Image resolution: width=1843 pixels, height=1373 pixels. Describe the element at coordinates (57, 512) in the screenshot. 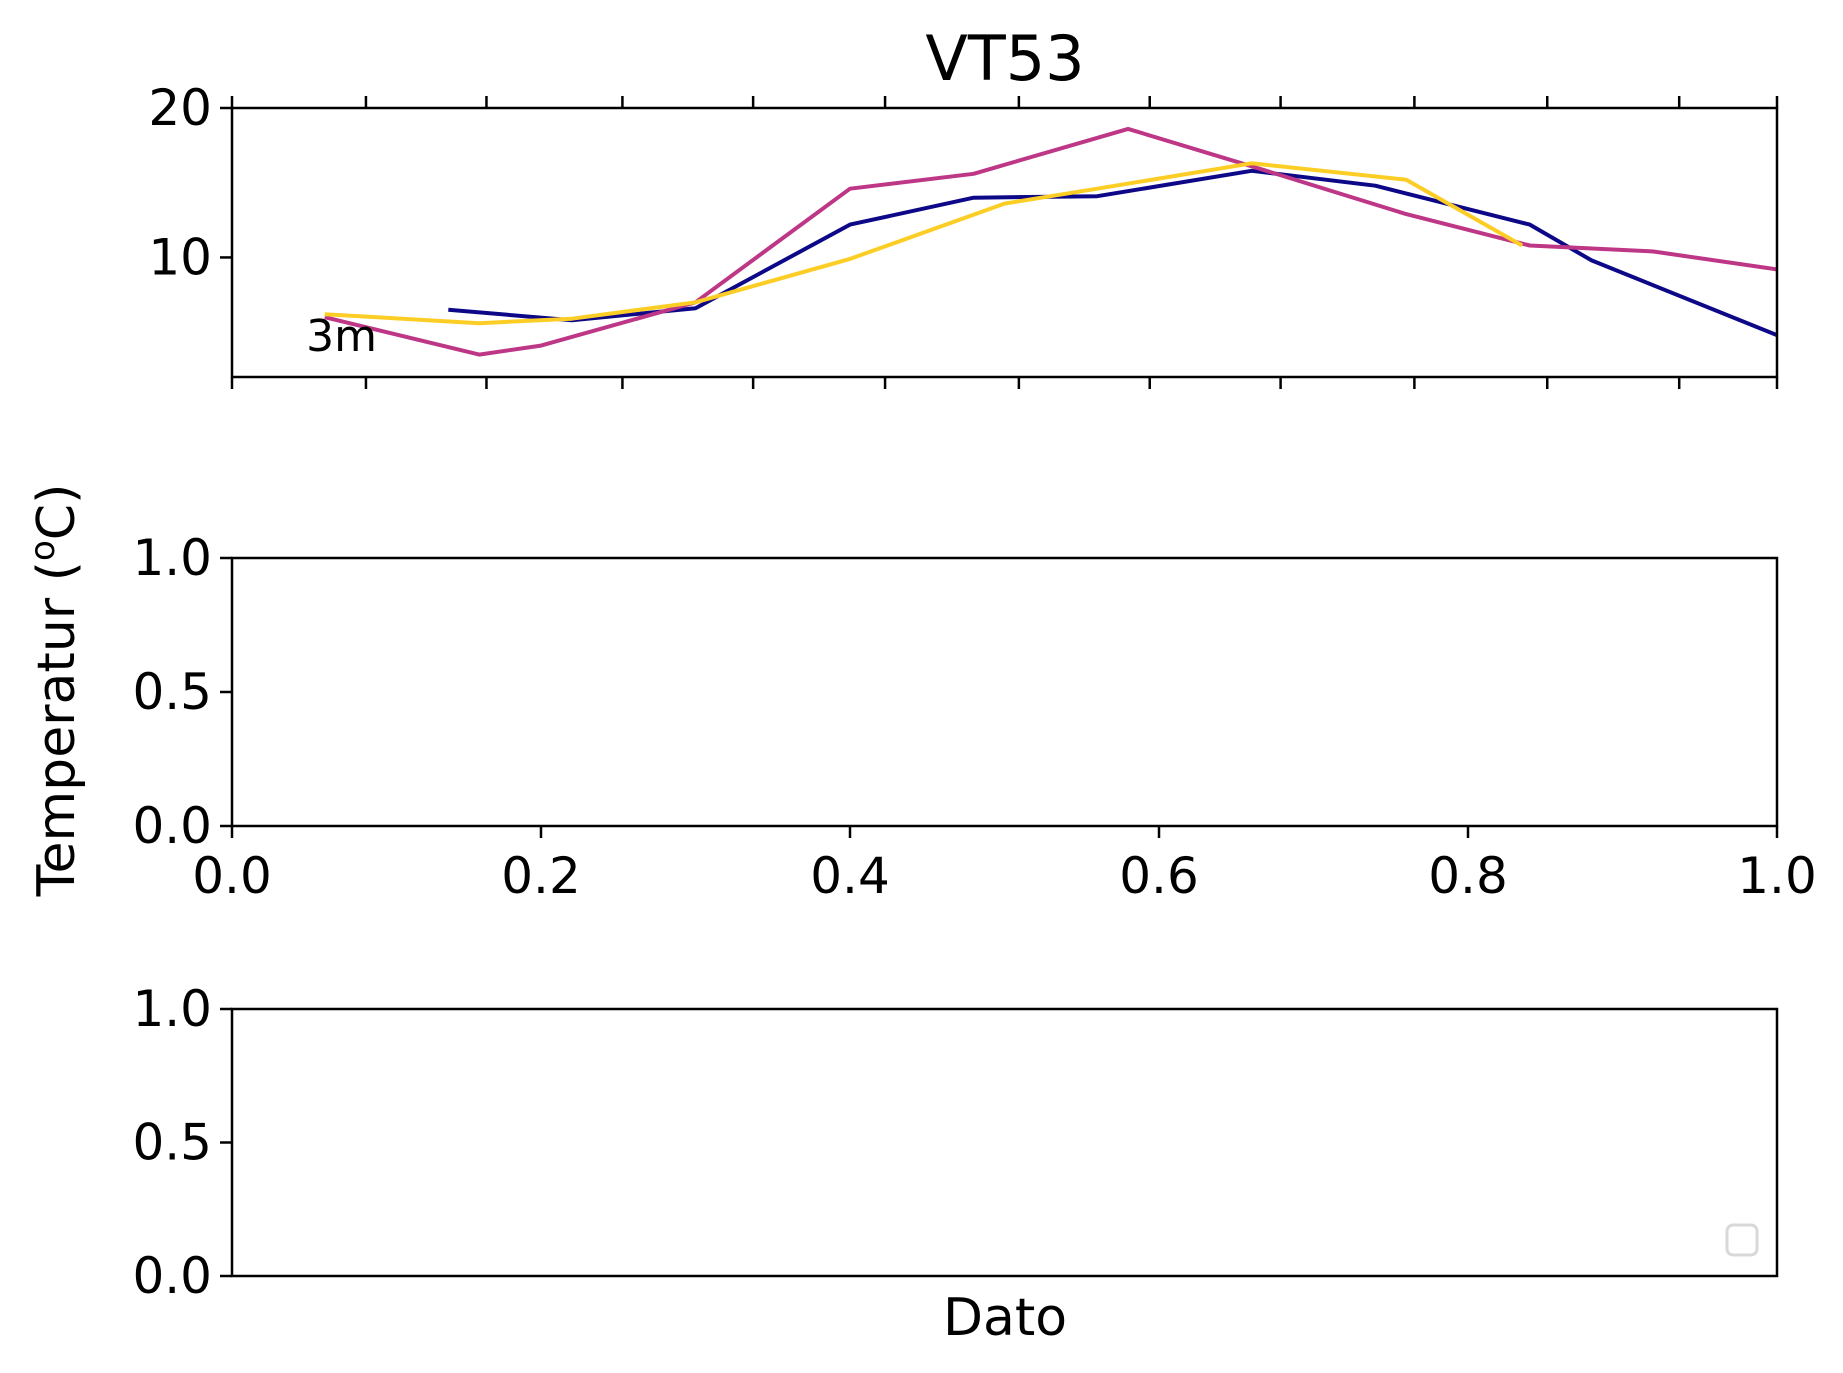

I see `y-axis-label-end: C)` at that location.